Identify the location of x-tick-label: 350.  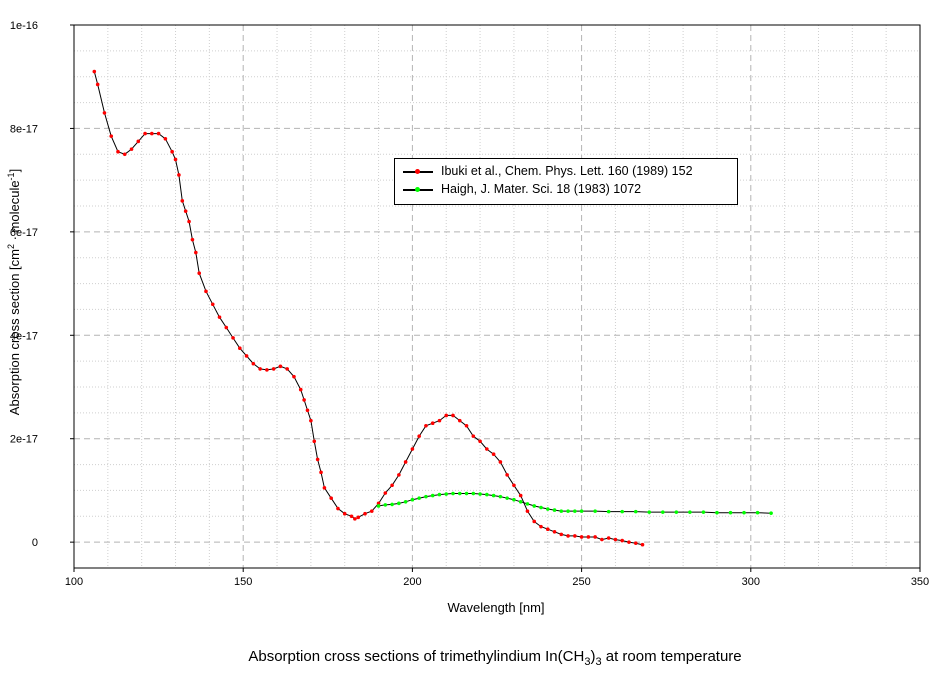
(920, 582).